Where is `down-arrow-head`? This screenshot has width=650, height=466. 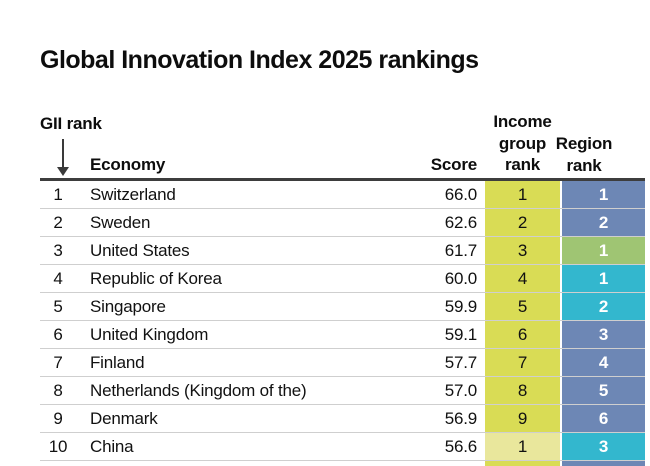 down-arrow-head is located at coordinates (63, 171).